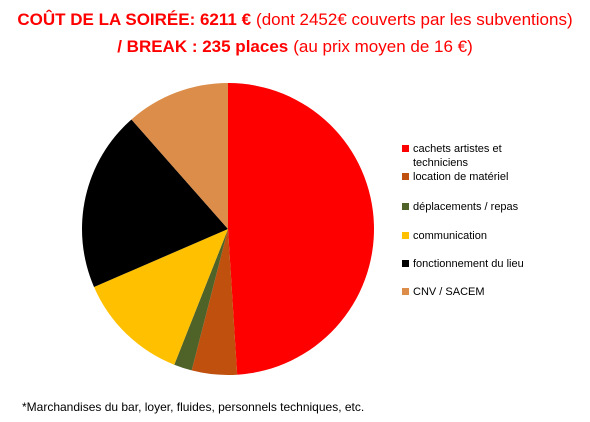 Image resolution: width=590 pixels, height=422 pixels. I want to click on title-bold: / BREAK : 235 places, so click(203, 46).